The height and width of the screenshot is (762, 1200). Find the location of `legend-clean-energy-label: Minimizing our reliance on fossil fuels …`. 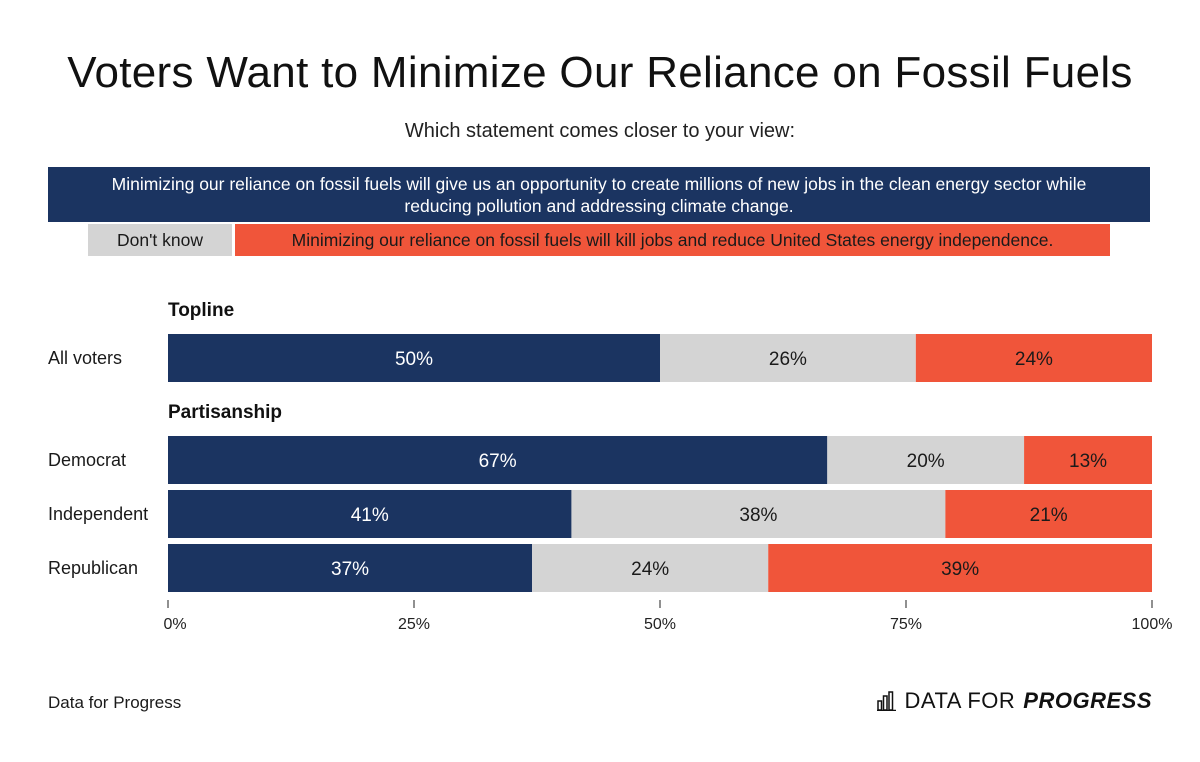

legend-clean-energy-label: Minimizing our reliance on fossil fuels … is located at coordinates (599, 194).